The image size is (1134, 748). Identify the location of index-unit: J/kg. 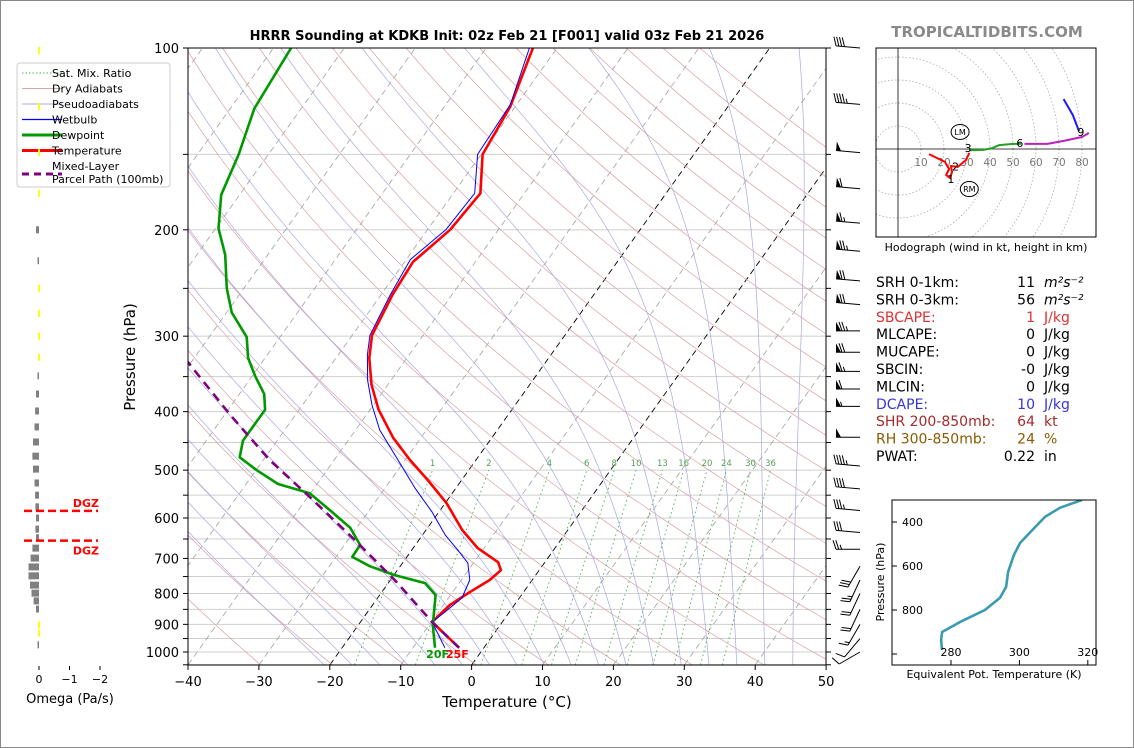
(1056, 318).